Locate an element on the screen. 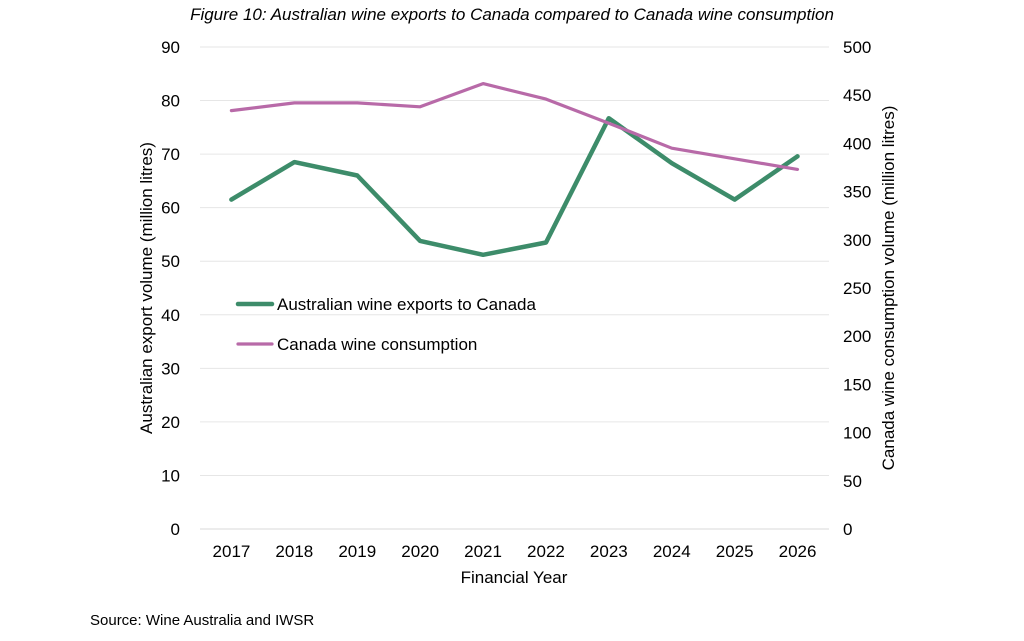 Image resolution: width=1024 pixels, height=641 pixels. y-right-tick-label: 100 is located at coordinates (857, 433).